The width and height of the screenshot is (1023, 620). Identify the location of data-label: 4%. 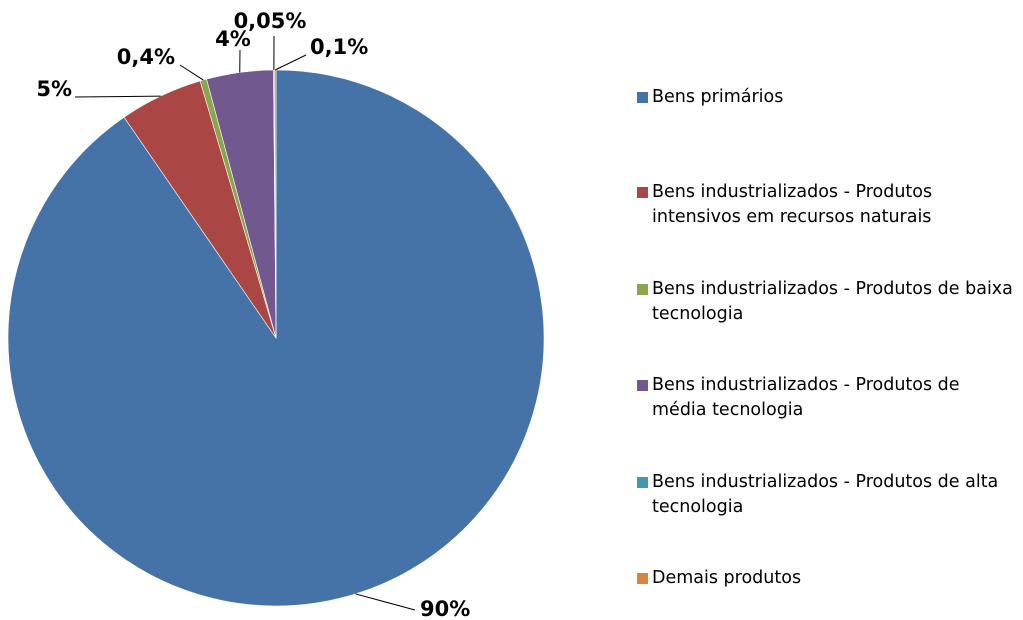
(233, 39).